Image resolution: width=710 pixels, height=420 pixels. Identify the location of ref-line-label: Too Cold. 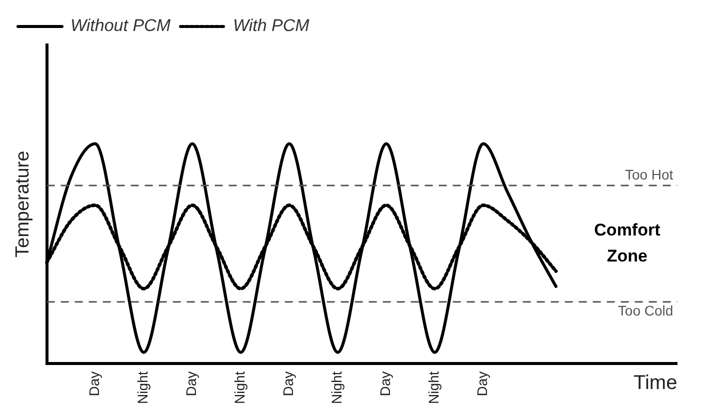
(646, 310).